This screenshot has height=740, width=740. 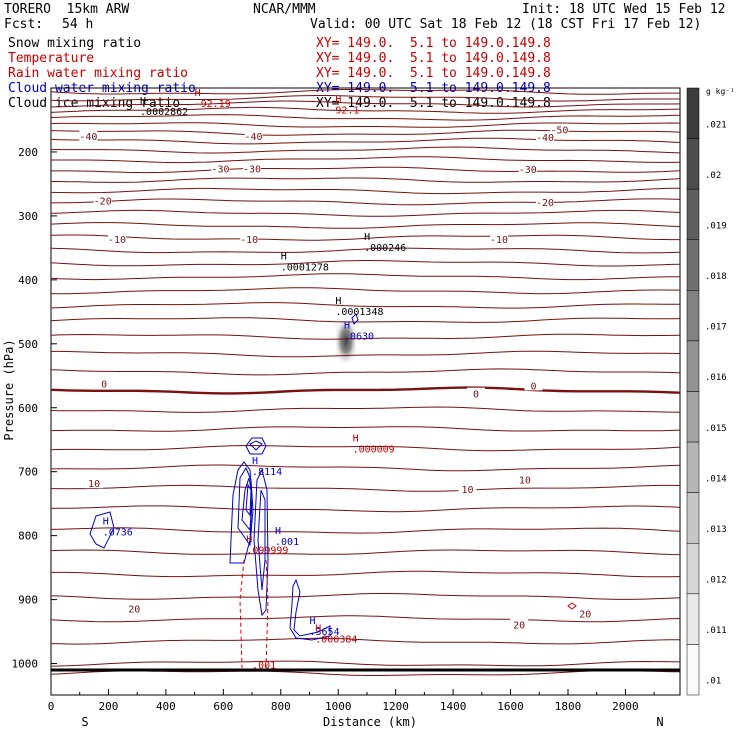 What do you see at coordinates (9, 389) in the screenshot?
I see `y-axis-label: Pressure (hPa)` at bounding box center [9, 389].